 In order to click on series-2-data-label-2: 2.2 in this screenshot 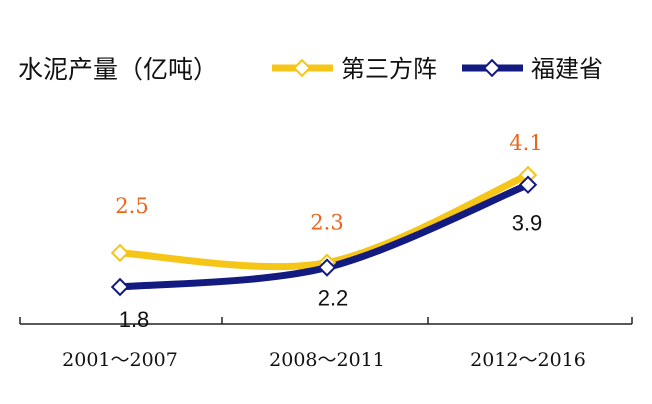, I will do `click(333, 298)`.